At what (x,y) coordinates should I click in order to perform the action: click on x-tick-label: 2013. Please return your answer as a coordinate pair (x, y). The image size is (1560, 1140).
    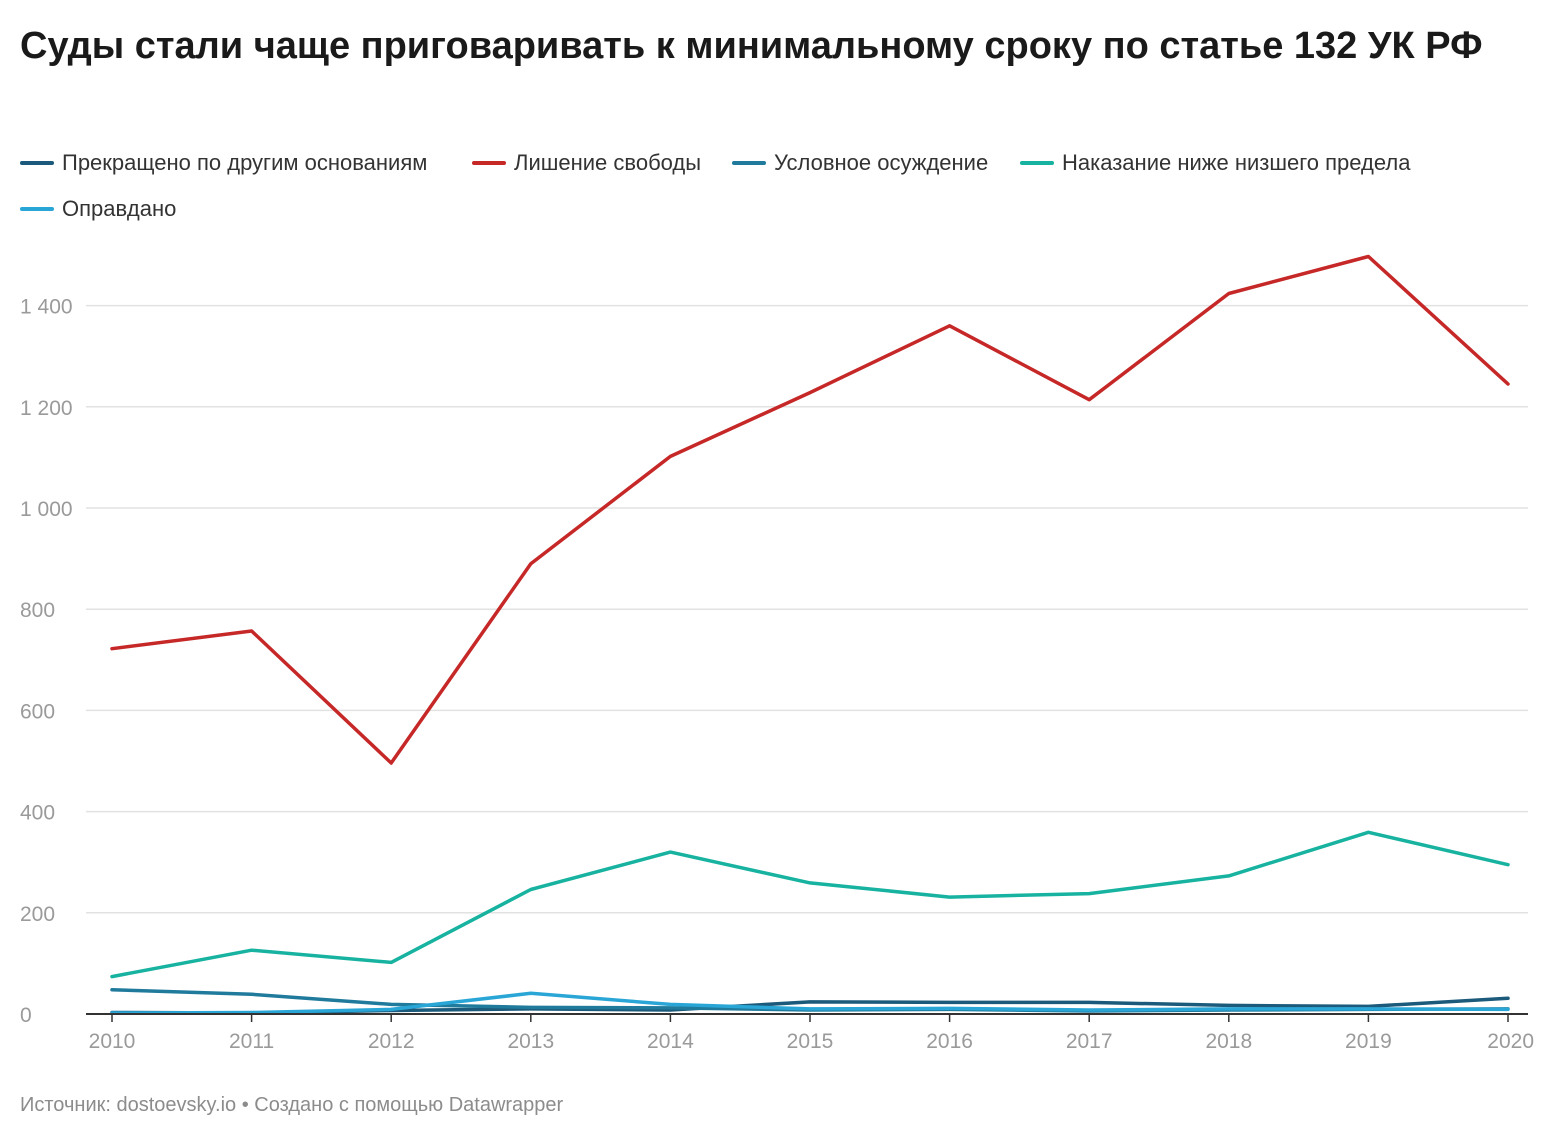
    Looking at the image, I should click on (530, 1041).